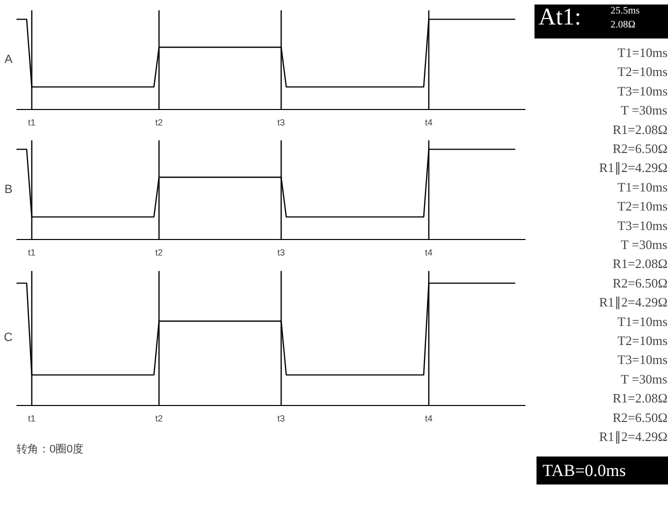 This screenshot has height=506, width=668. Describe the element at coordinates (625, 11) in the screenshot. I see `text: 25.5ms` at that location.